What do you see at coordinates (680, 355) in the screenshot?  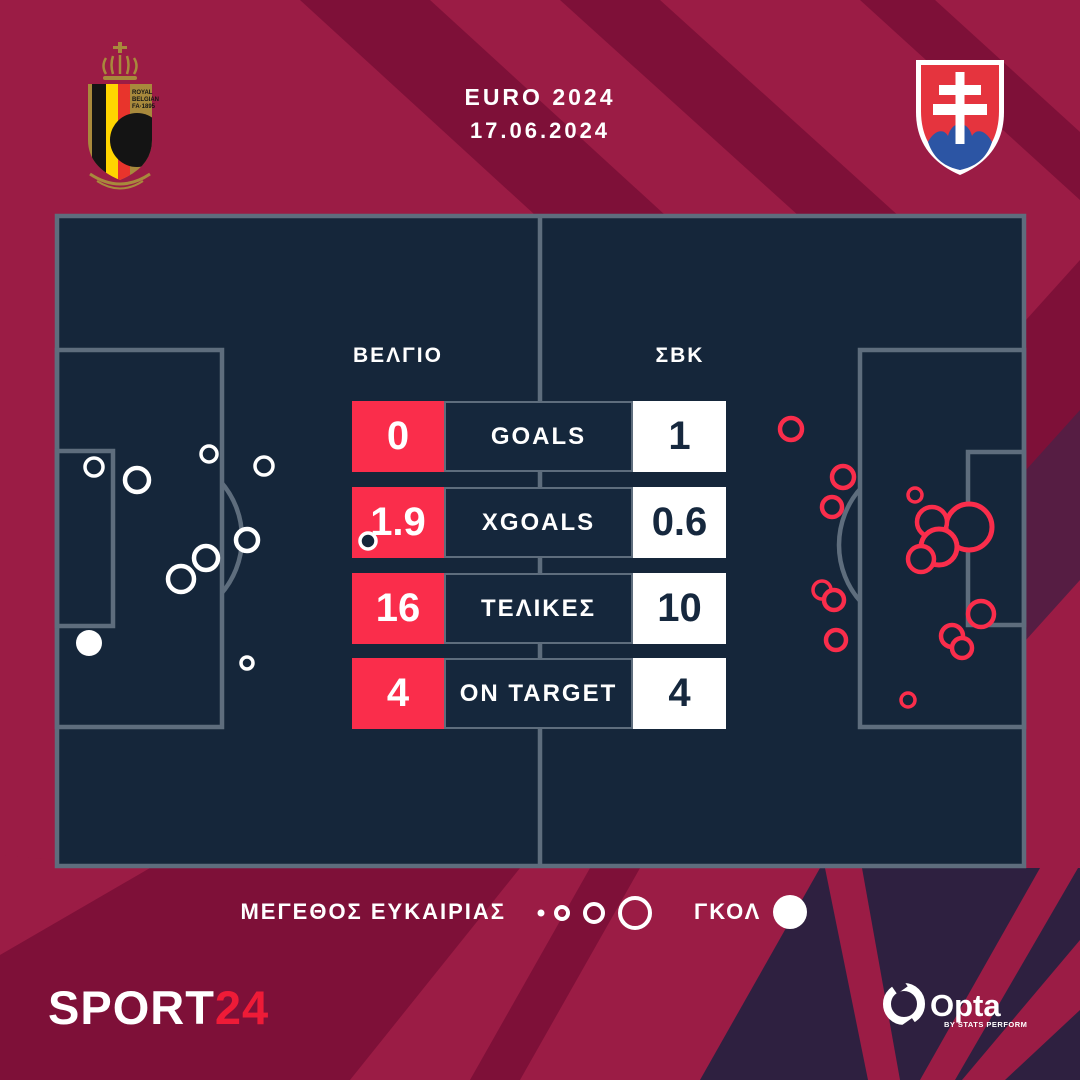 I see `away-team-name: ΣΒΚ` at bounding box center [680, 355].